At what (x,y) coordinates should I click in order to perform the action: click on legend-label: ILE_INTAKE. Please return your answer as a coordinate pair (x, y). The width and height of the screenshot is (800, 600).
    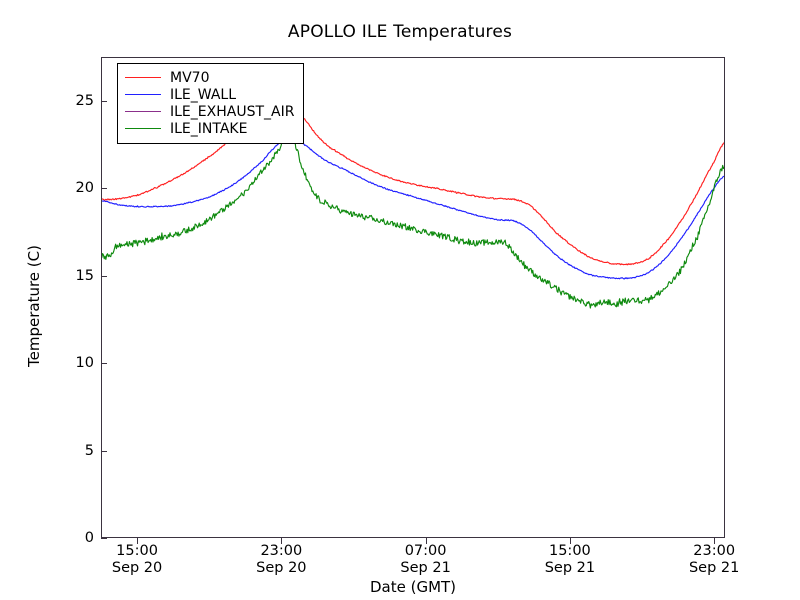
    Looking at the image, I should click on (209, 128).